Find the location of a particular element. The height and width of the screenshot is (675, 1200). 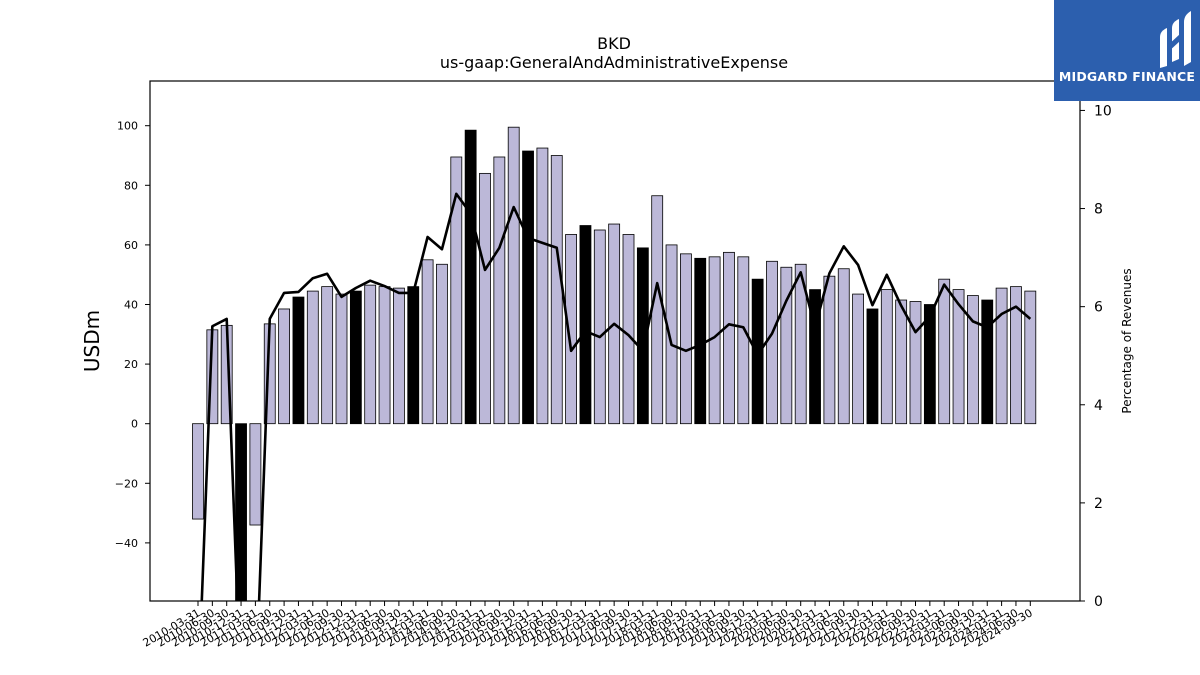

y-axis-label: USDm is located at coordinates (92, 341).